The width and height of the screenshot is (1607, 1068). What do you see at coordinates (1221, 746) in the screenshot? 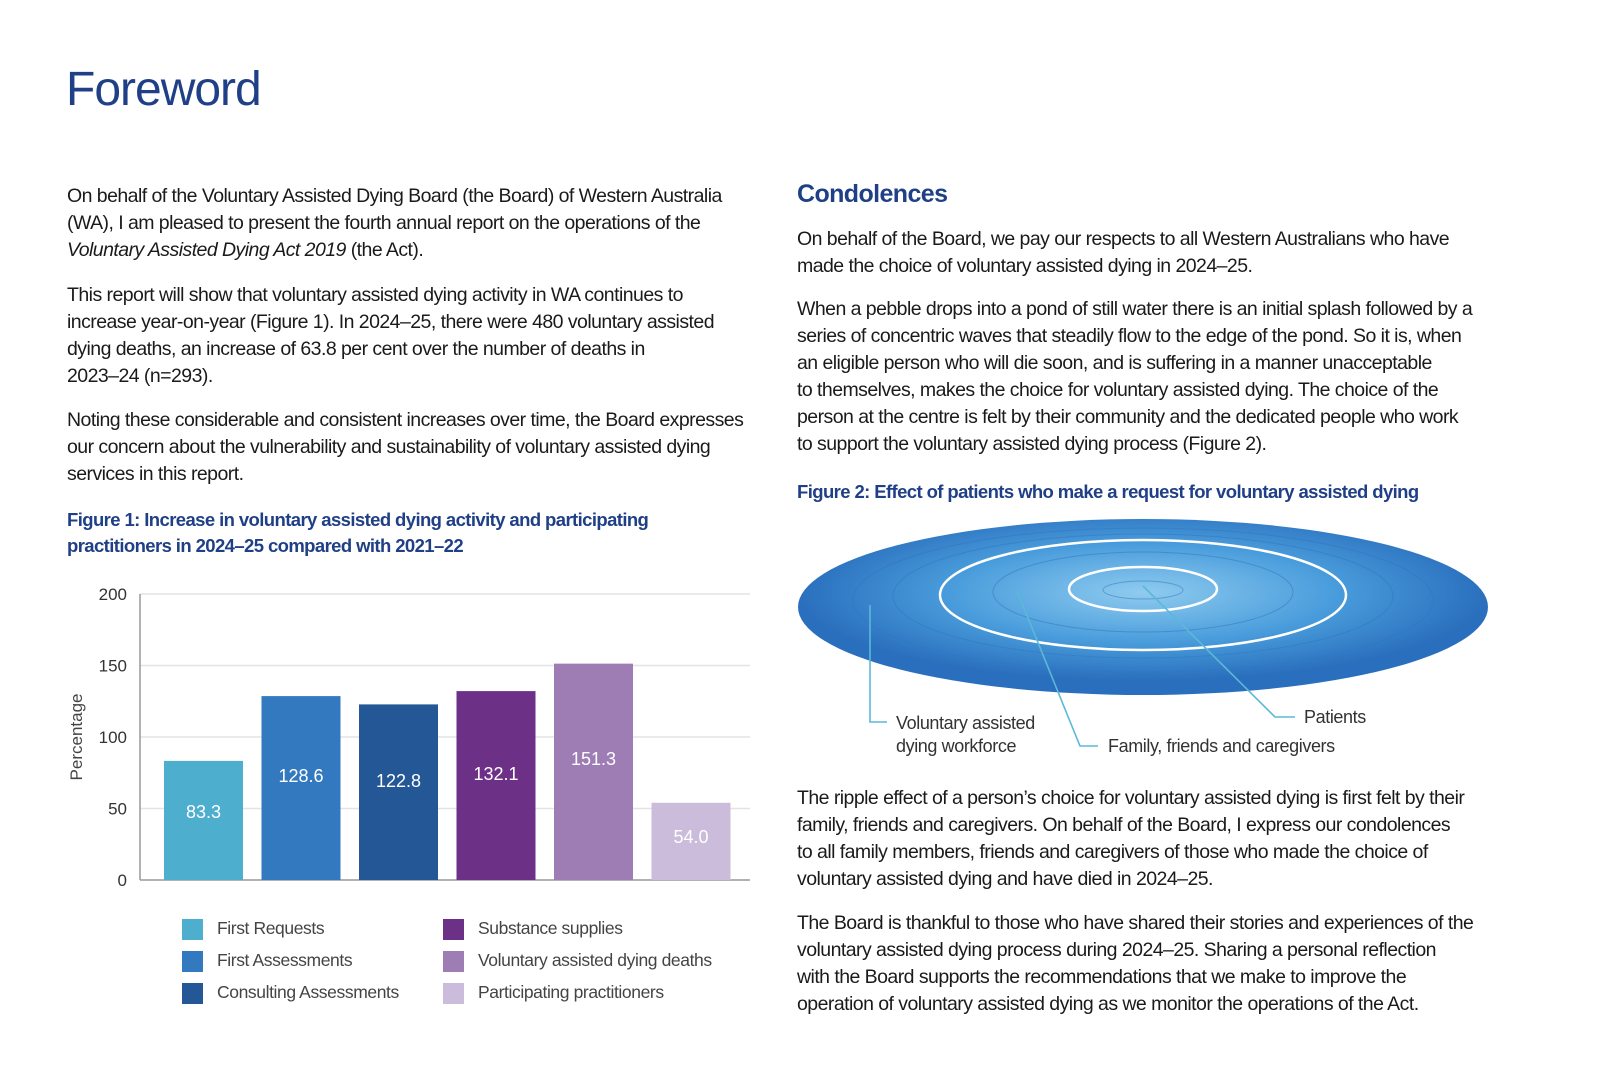
I see `label-family: Family, friends and caregivers` at bounding box center [1221, 746].